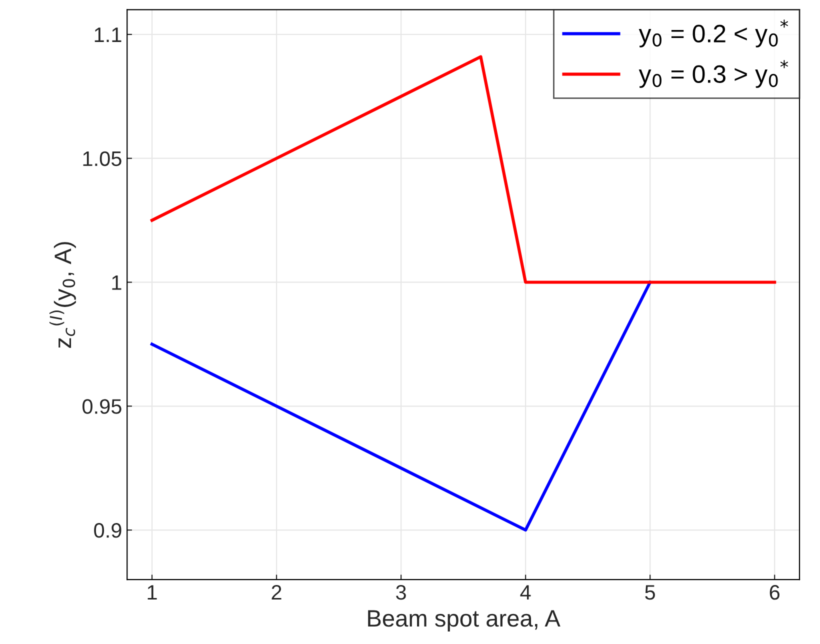 The image size is (820, 644). I want to click on x-tick-label: 1, so click(152, 592).